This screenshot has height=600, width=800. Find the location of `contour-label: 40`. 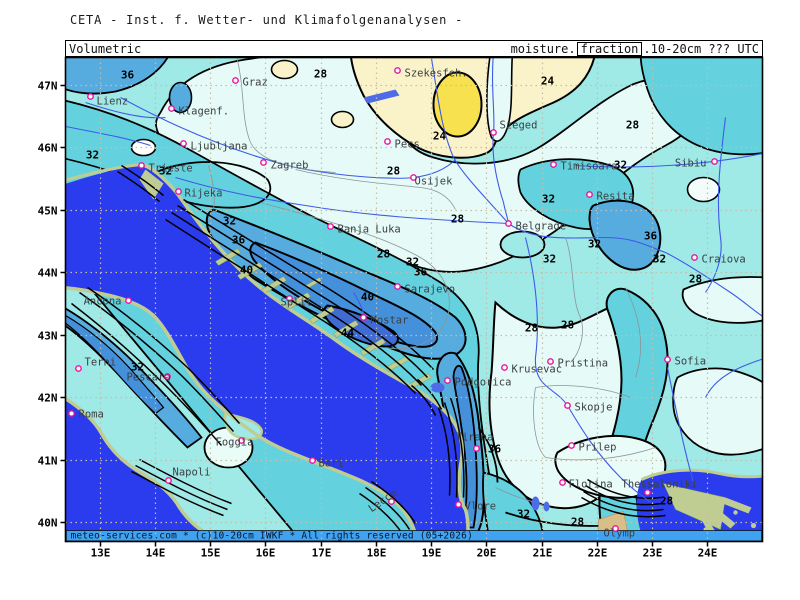

contour-label: 40 is located at coordinates (367, 297).